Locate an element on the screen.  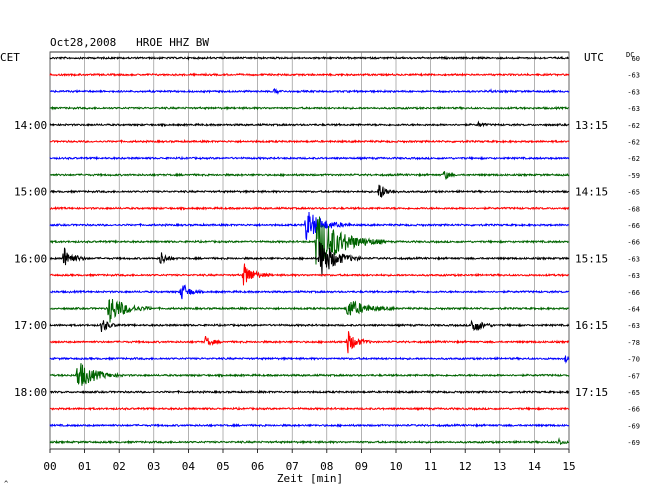
left-time-label: 17:00 is located at coordinates (30, 325).